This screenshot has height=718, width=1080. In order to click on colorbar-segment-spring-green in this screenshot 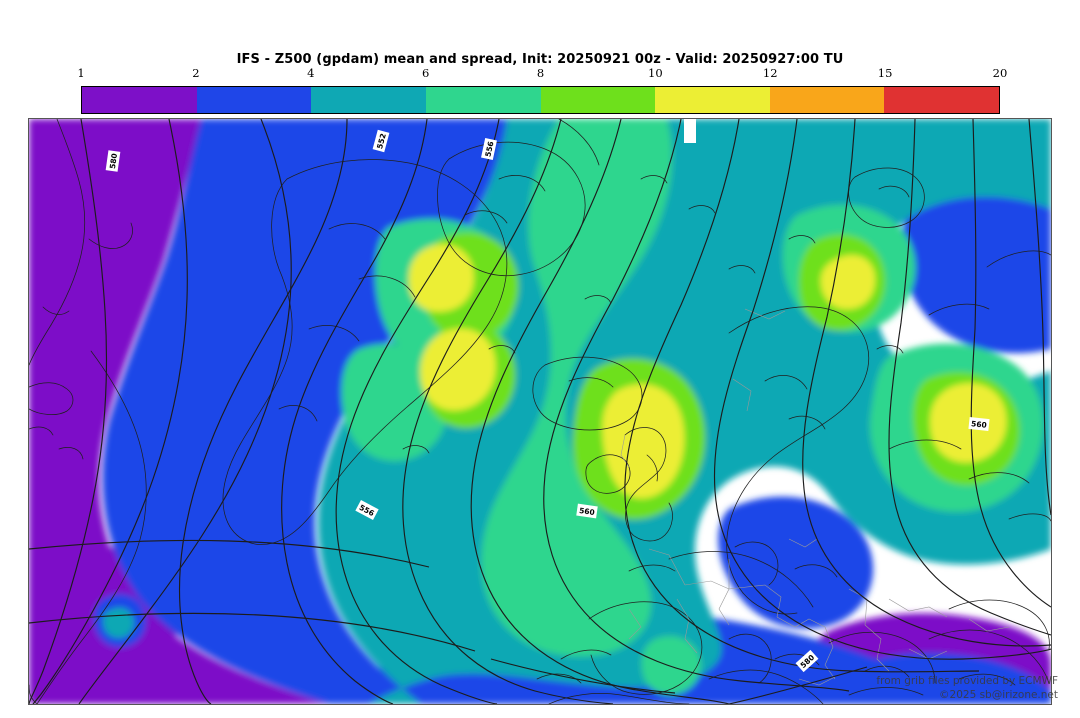, I will do `click(483, 100)`.